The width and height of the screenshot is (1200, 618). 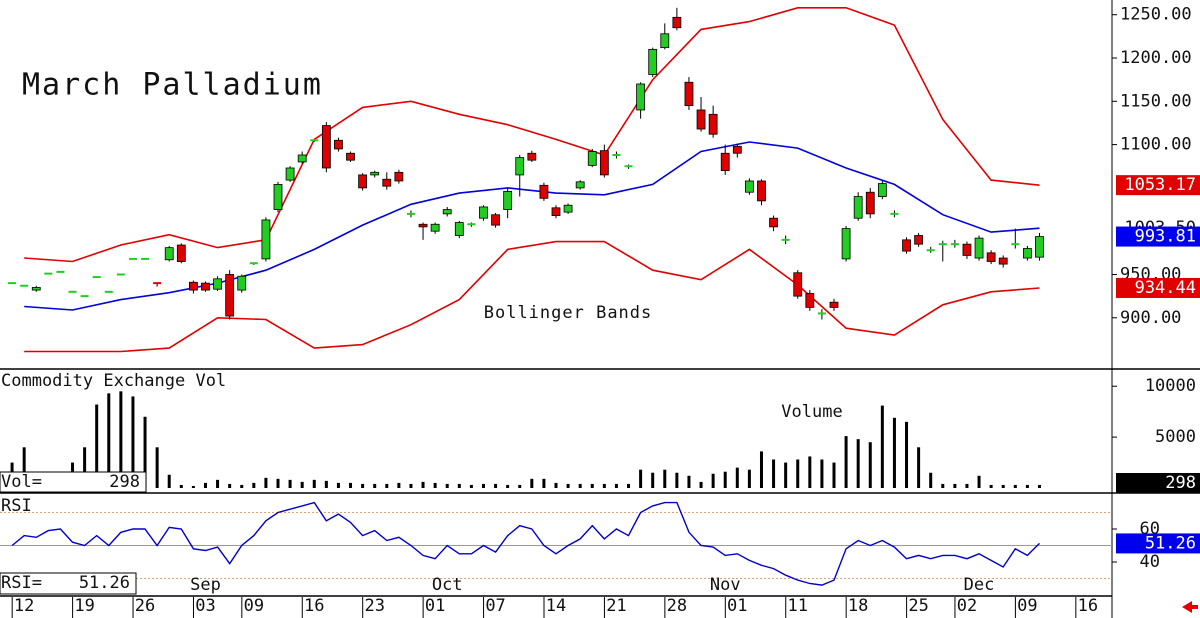 What do you see at coordinates (172, 85) in the screenshot?
I see `chart-title: March Palladium` at bounding box center [172, 85].